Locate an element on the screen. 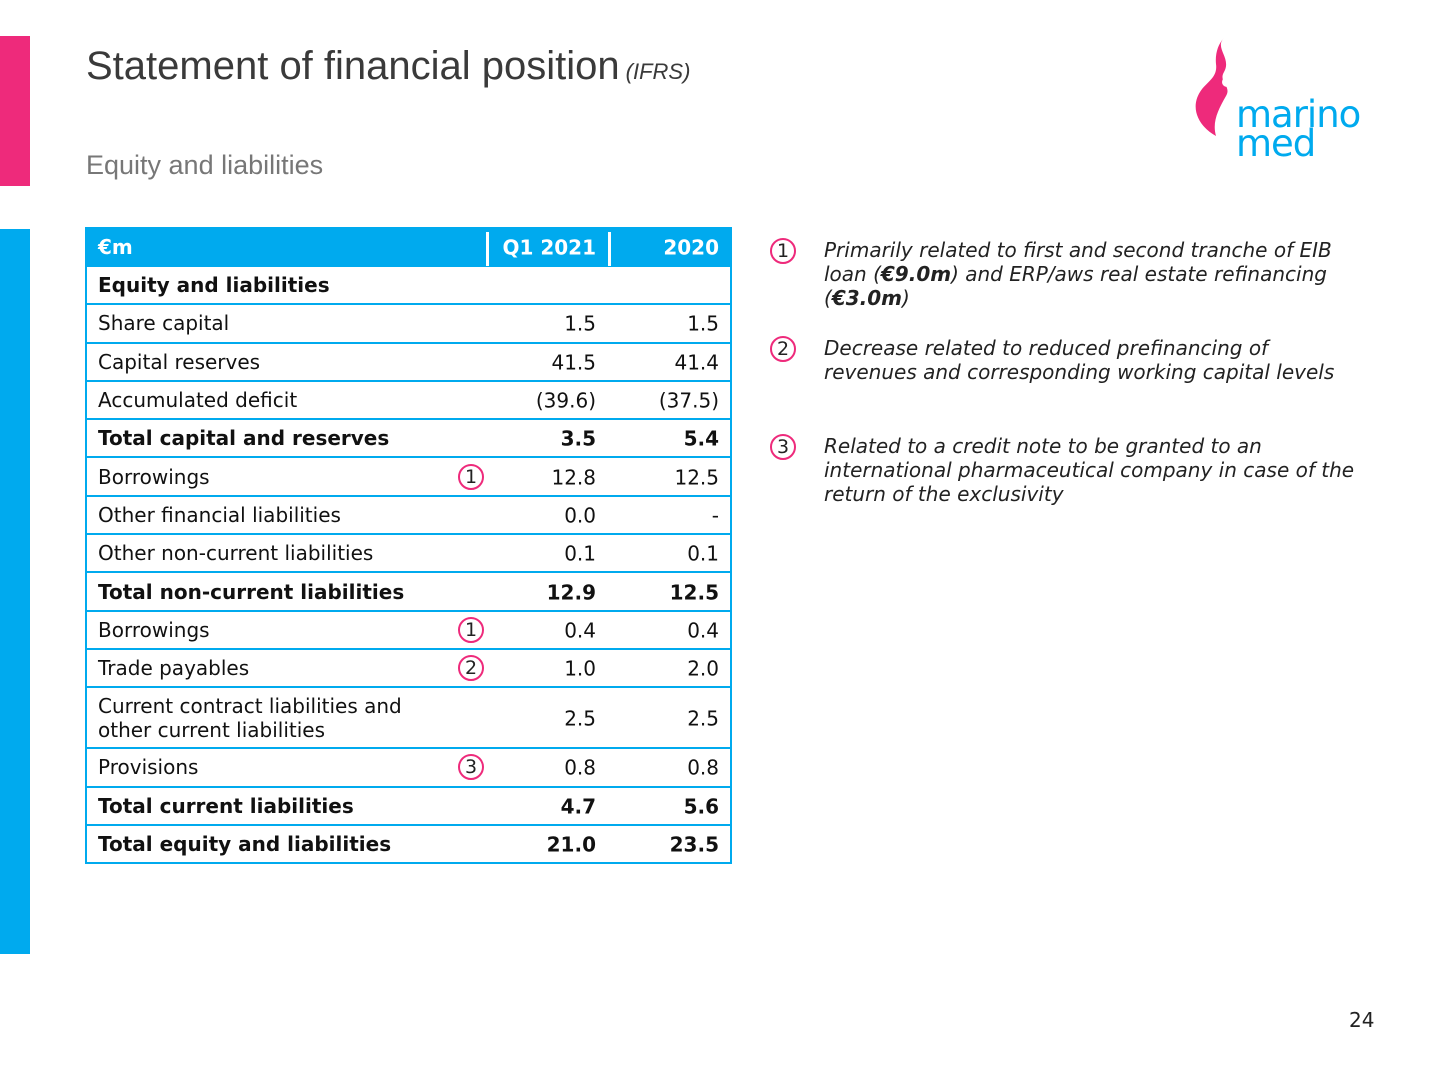 Image resolution: width=1440 pixels, height=1080 pixels. row-label: Other financial liabilities is located at coordinates (219, 514).